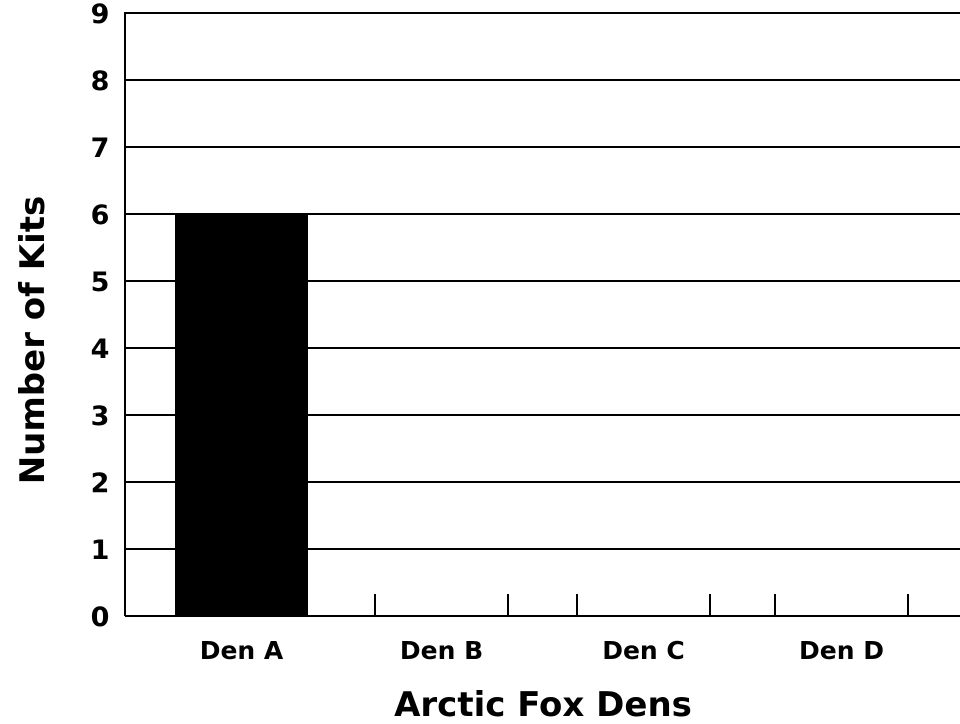 The height and width of the screenshot is (724, 960). Describe the element at coordinates (641, 605) in the screenshot. I see `category-slot-markers` at that location.